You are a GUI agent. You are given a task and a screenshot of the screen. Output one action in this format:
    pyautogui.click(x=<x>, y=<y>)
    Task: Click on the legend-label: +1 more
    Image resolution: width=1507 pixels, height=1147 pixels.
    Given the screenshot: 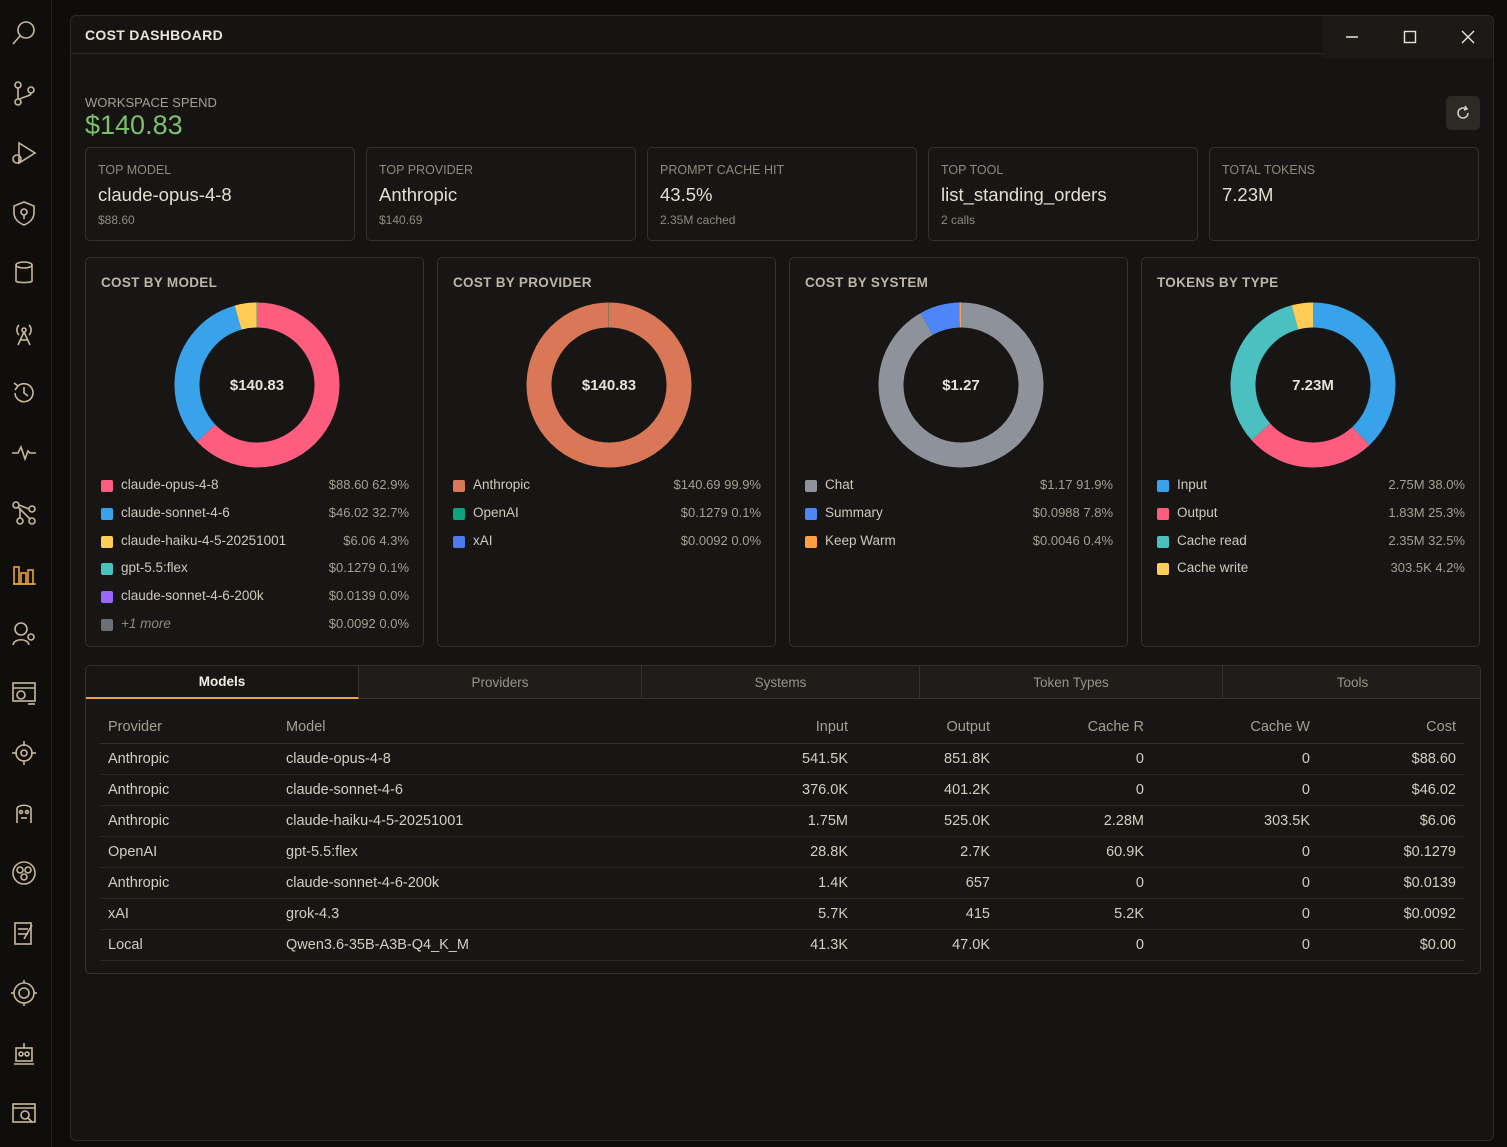 What is the action you would take?
    pyautogui.click(x=146, y=623)
    